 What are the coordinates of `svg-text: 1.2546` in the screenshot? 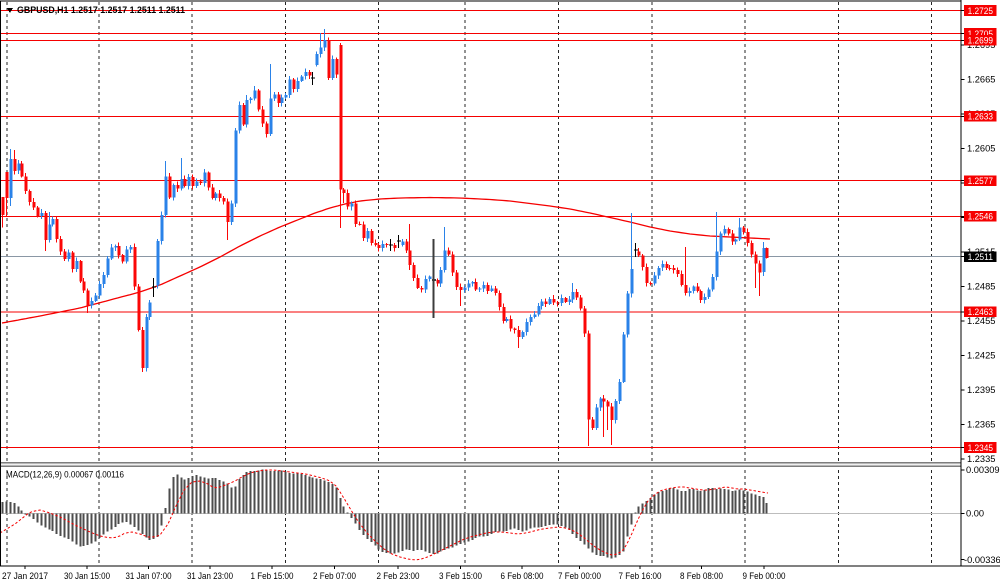 It's located at (980, 217).